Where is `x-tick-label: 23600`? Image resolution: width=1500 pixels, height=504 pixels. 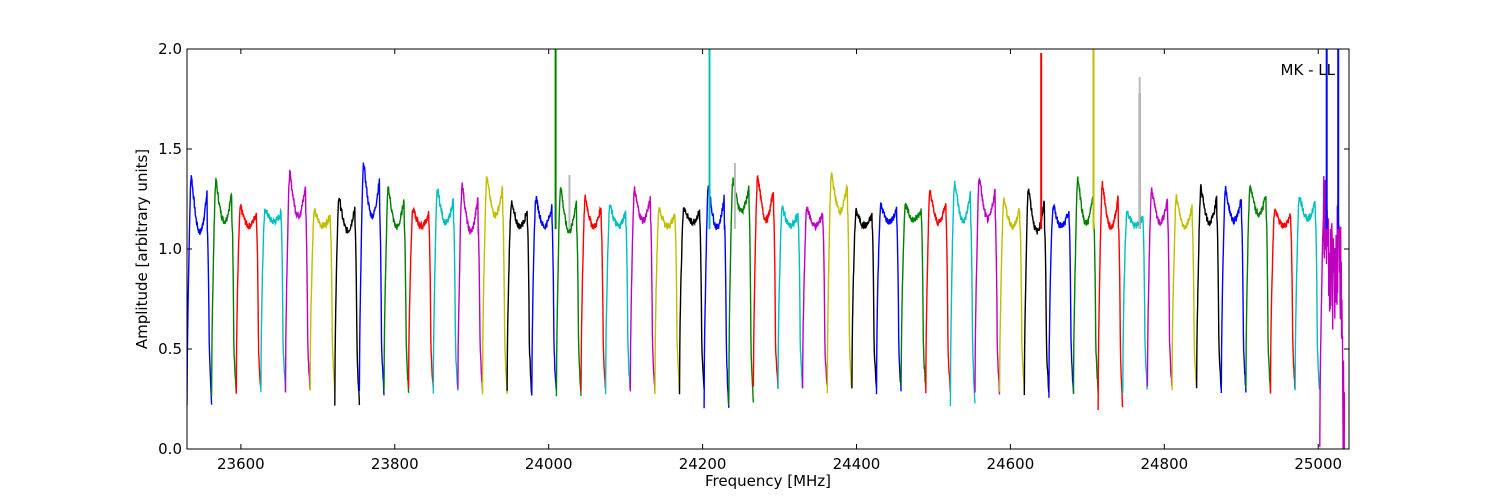 x-tick-label: 23600 is located at coordinates (241, 464).